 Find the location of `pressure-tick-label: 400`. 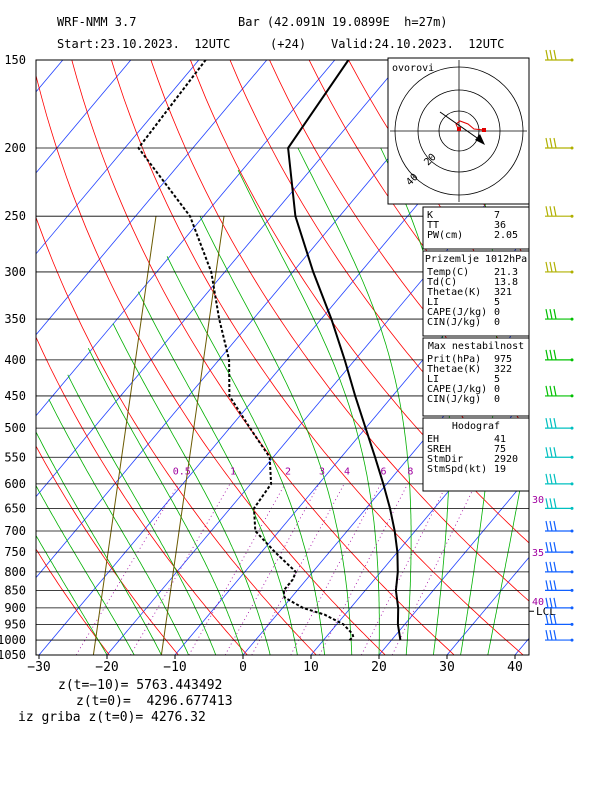

pressure-tick-label: 400 is located at coordinates (15, 360).